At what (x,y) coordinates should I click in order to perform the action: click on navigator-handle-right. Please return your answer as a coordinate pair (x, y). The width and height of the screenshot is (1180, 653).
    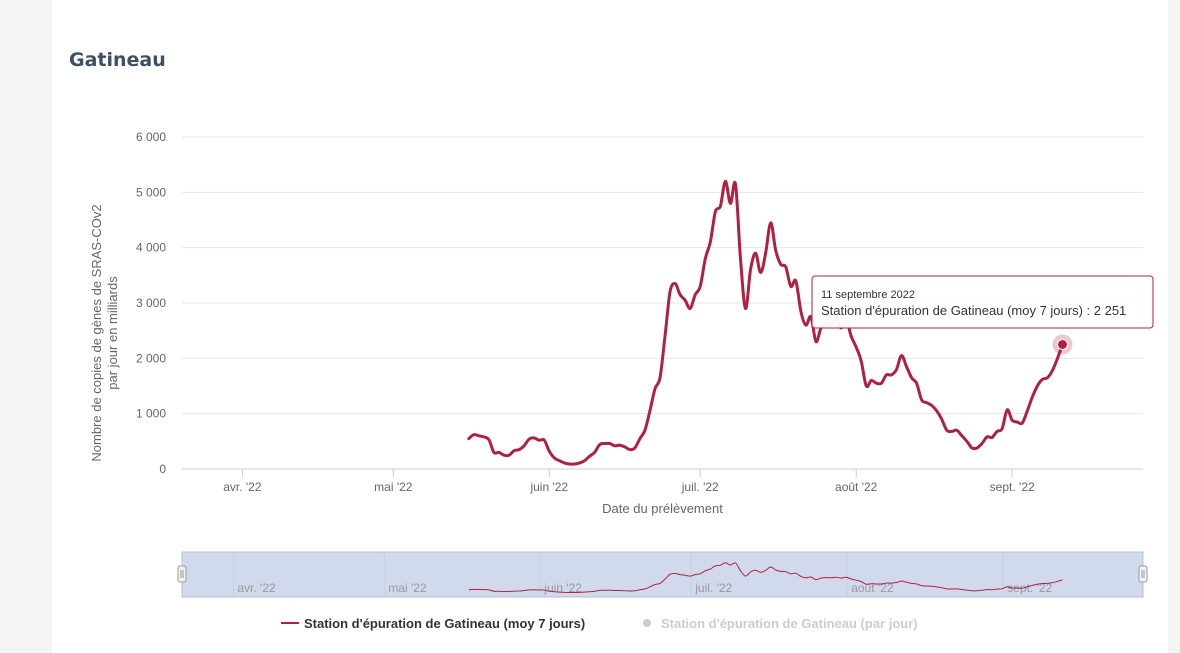
    Looking at the image, I should click on (1143, 574).